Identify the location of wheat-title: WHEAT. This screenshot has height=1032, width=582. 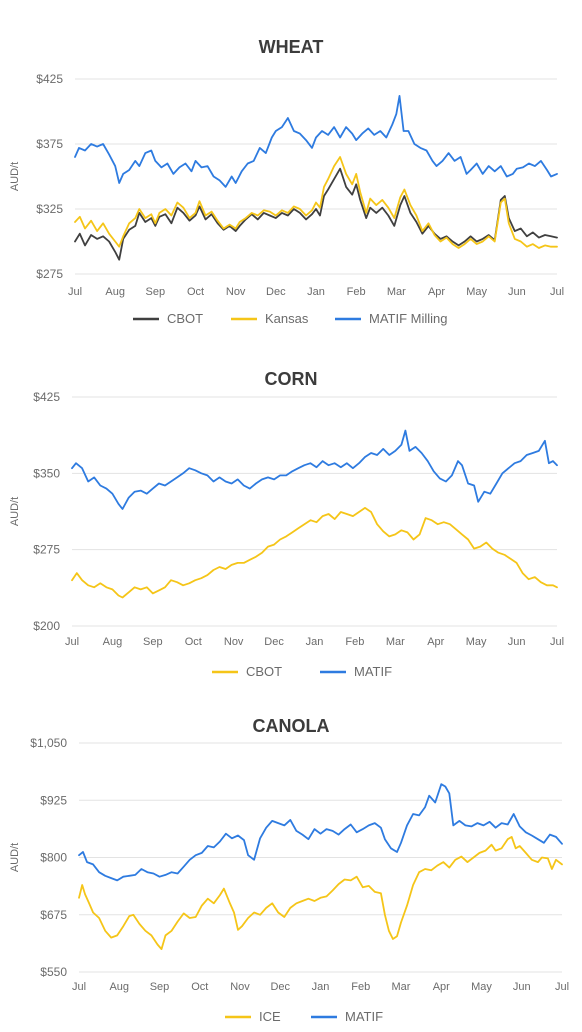
(291, 47).